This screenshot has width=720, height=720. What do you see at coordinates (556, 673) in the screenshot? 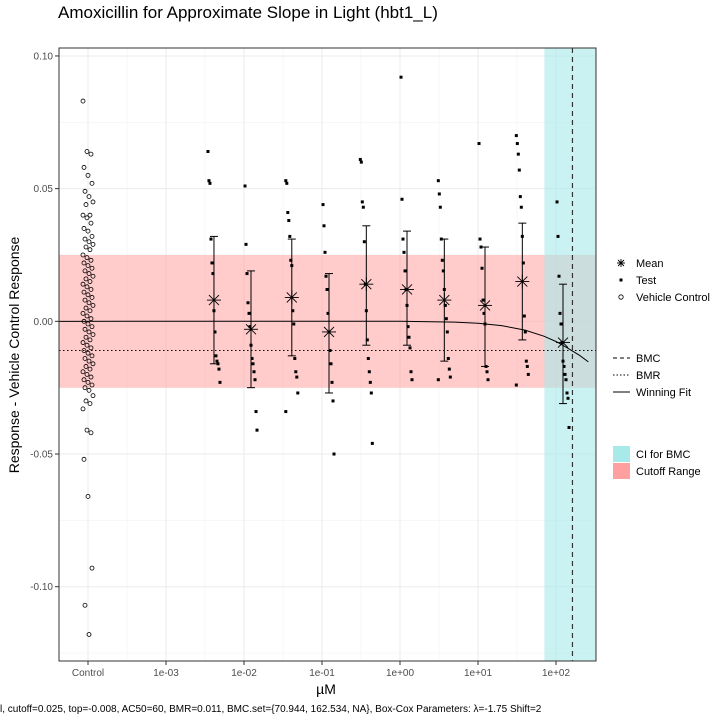
I see `x-tick-label: 1e+02` at bounding box center [556, 673].